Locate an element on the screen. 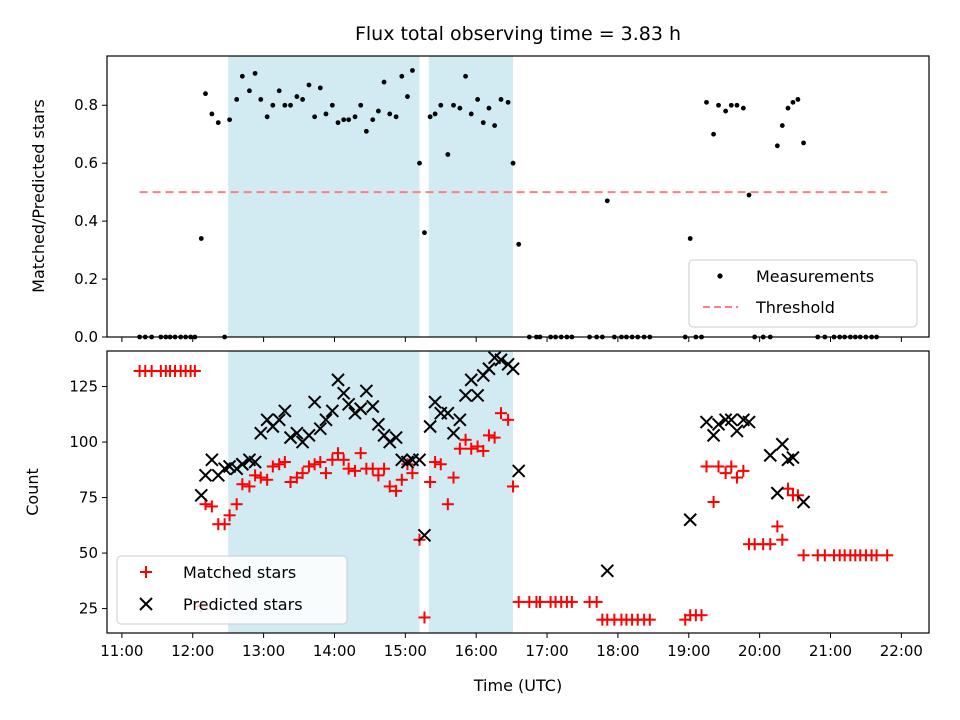 This screenshot has width=960, height=720. x-tick-label: 22:00 is located at coordinates (901, 651).